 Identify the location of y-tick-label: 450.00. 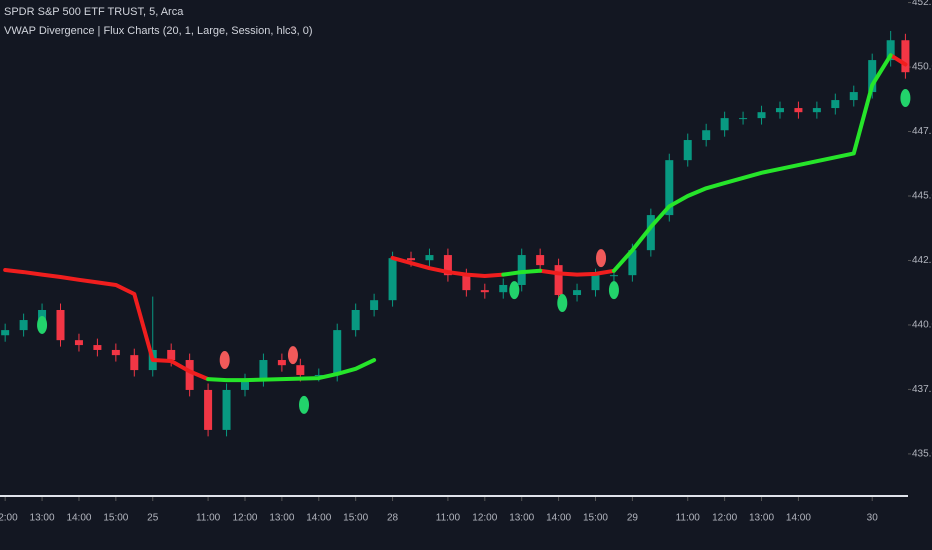
(922, 67).